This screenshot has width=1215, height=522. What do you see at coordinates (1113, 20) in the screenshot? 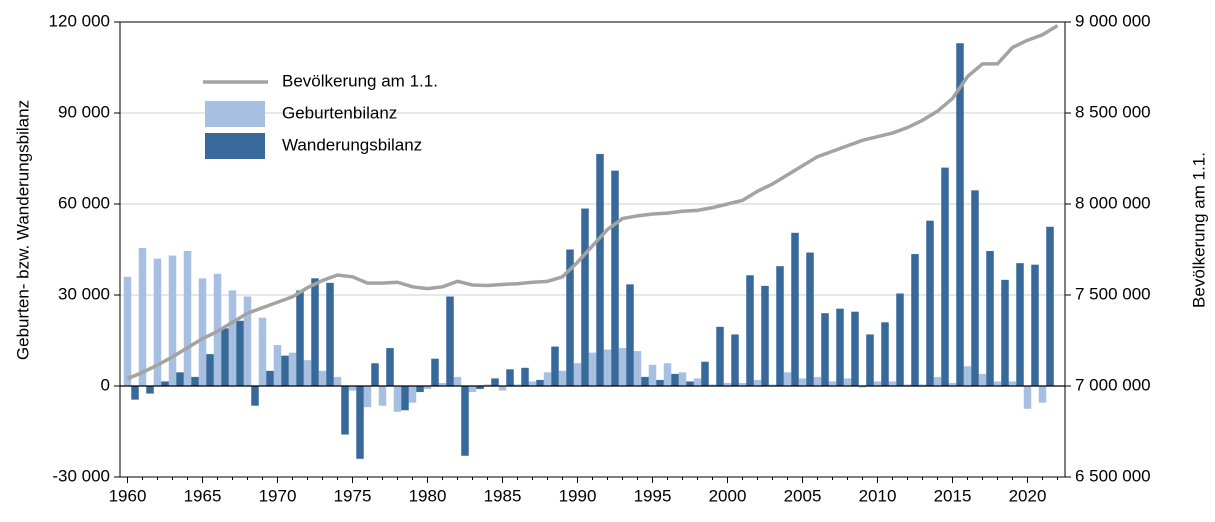
I see `y2-tick-label: 9 000 000` at bounding box center [1113, 20].